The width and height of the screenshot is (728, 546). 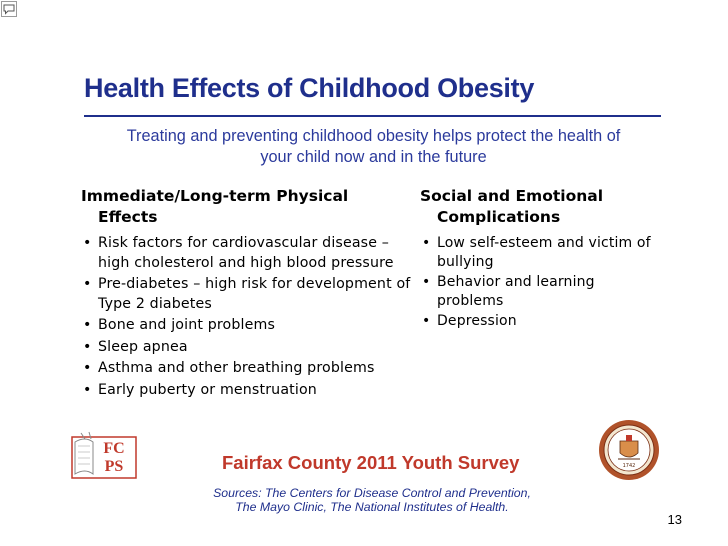 I want to click on list-item: Early puberty or menstruation, so click(x=246, y=391).